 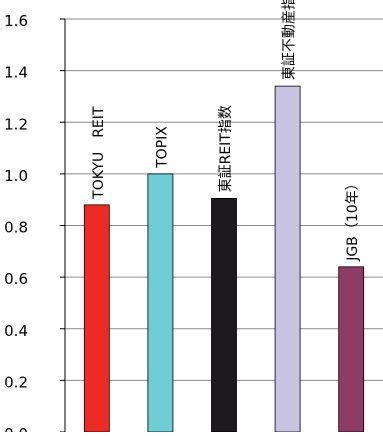 What do you see at coordinates (16, 21) in the screenshot?
I see `y-tick-label: 1.6` at bounding box center [16, 21].